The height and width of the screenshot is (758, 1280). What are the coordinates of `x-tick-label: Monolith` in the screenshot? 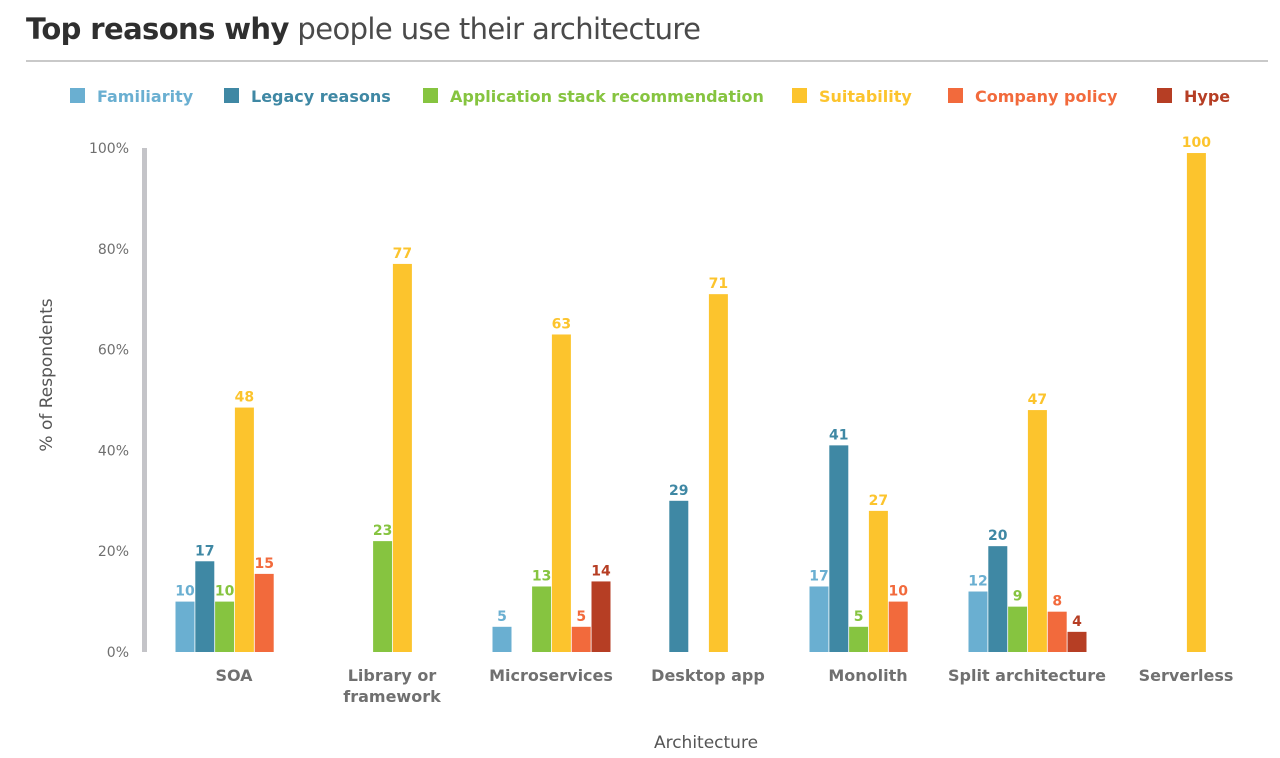 It's located at (867, 675).